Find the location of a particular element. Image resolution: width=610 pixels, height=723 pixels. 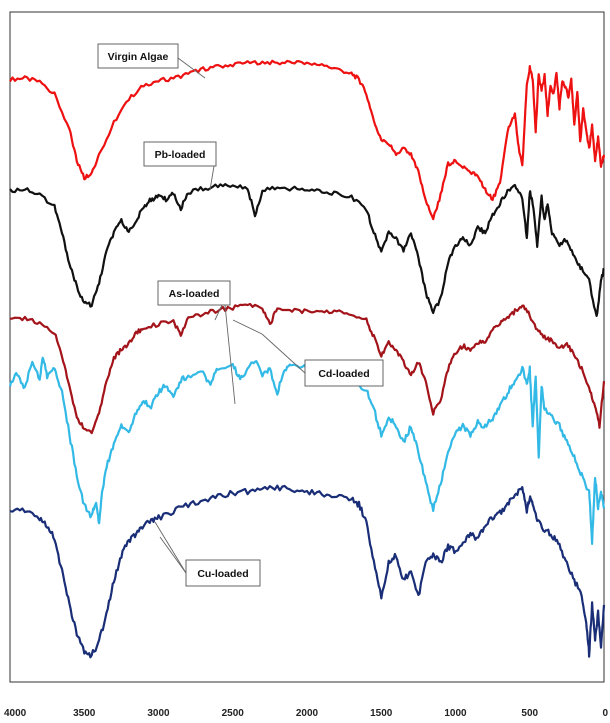

callout-leader-cd-loaded is located at coordinates (283, 353).